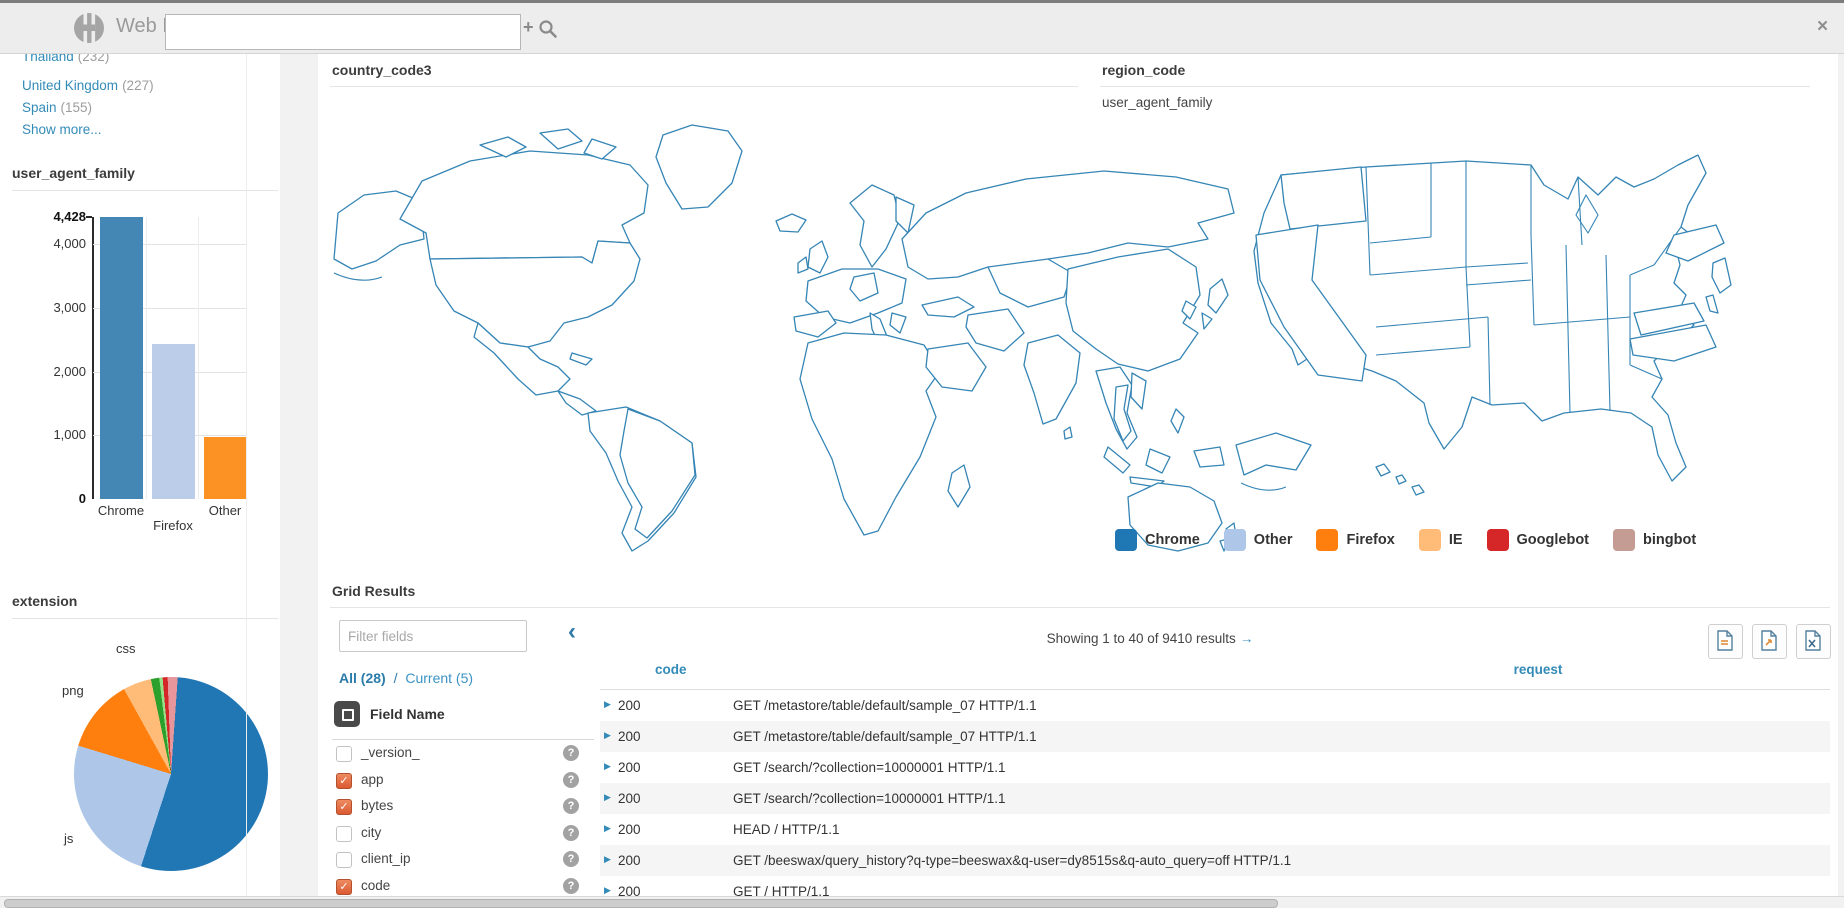 This screenshot has width=1844, height=908. What do you see at coordinates (1823, 26) in the screenshot?
I see `close-icon: ×` at bounding box center [1823, 26].